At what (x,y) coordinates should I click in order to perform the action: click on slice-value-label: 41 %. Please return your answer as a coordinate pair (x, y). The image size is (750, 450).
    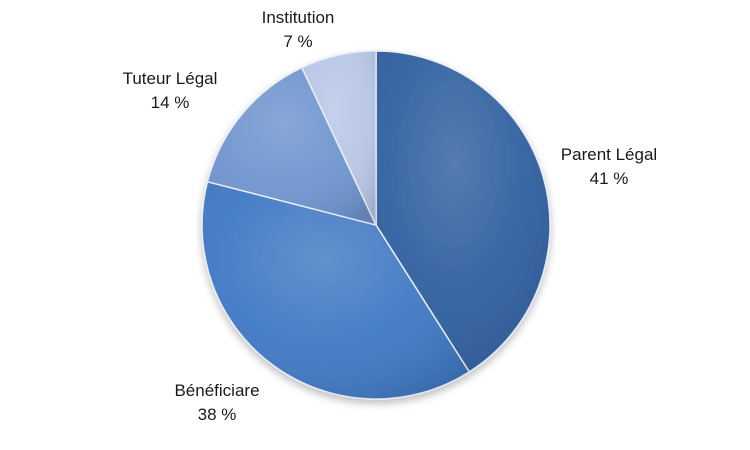
    Looking at the image, I should click on (609, 178).